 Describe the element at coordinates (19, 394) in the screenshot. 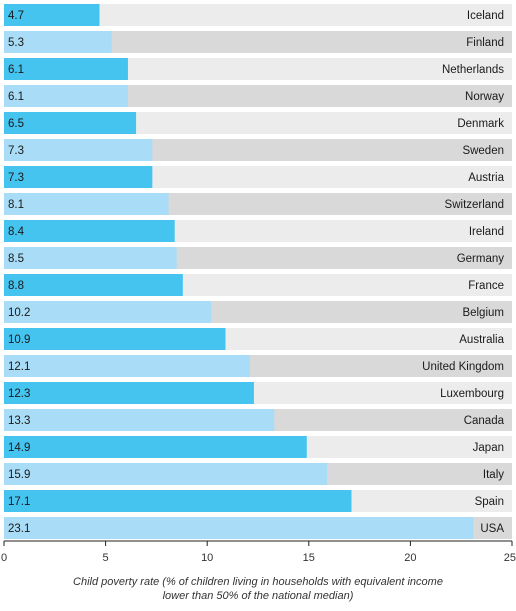

I see `value-label-luxembourg: 12.3` at that location.